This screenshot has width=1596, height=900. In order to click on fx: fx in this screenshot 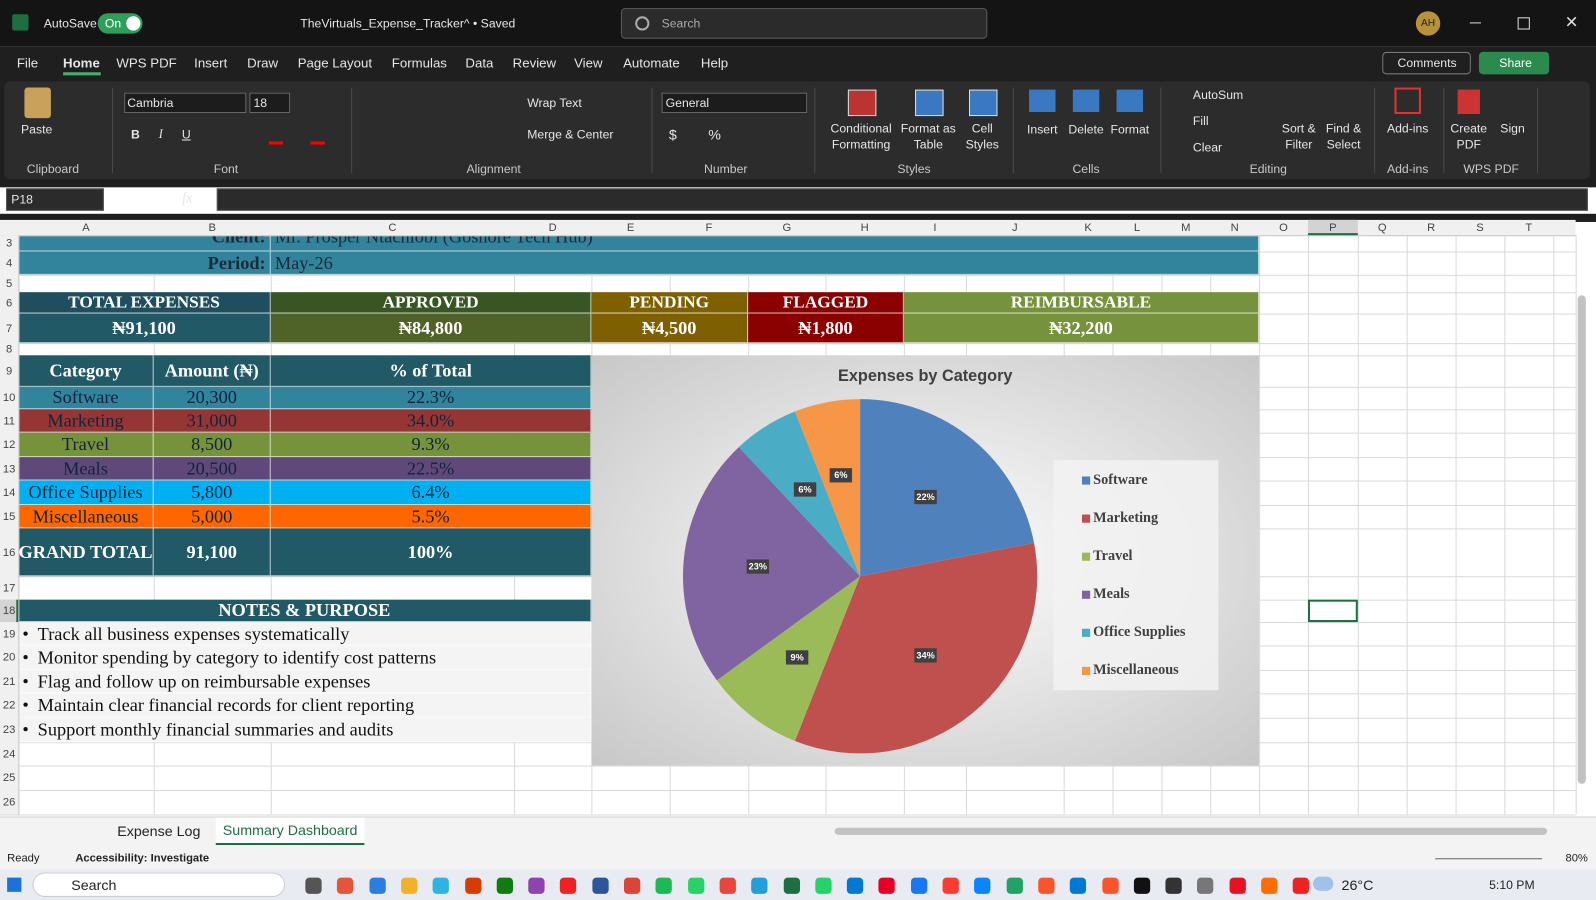, I will do `click(187, 199)`.